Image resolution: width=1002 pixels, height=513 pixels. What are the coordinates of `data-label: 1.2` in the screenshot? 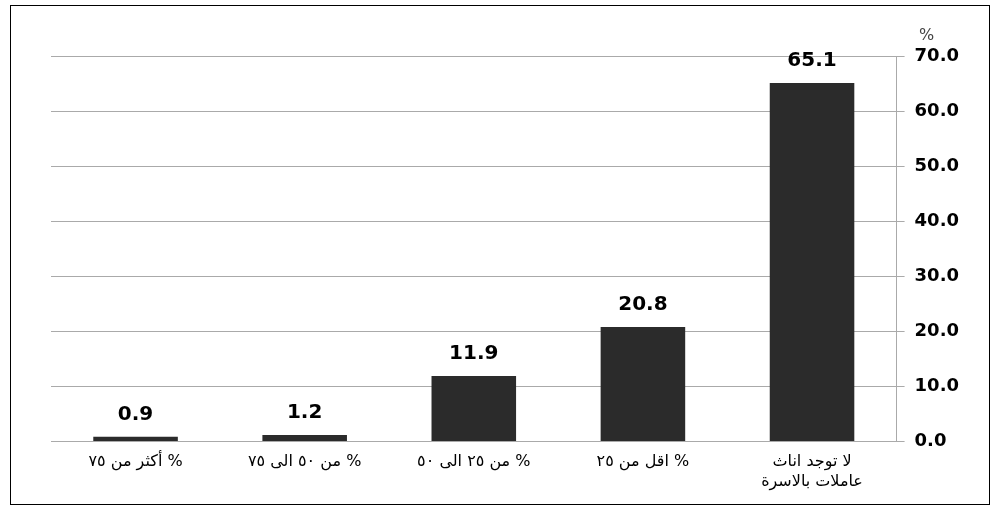 It's located at (304, 411).